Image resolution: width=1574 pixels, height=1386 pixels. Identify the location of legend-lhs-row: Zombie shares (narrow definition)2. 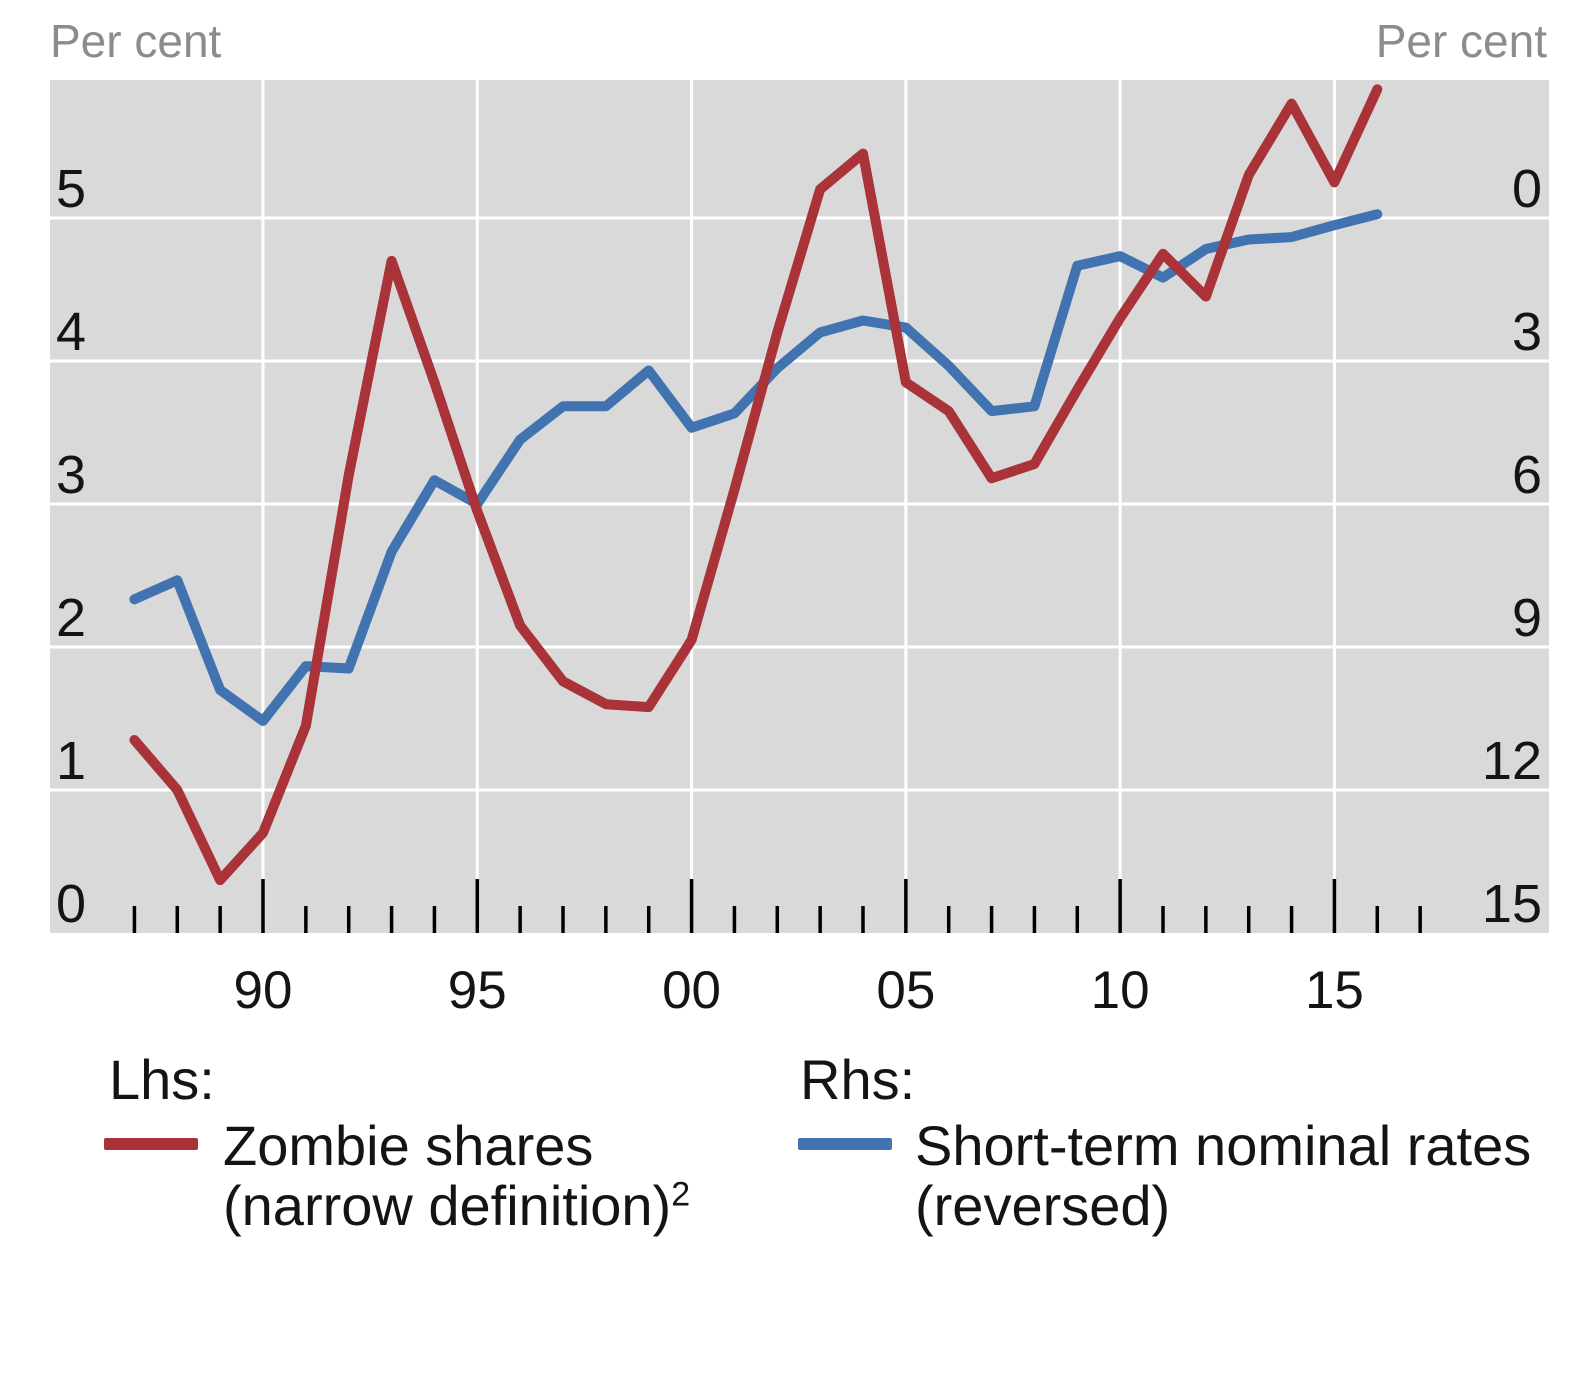
(397, 1176).